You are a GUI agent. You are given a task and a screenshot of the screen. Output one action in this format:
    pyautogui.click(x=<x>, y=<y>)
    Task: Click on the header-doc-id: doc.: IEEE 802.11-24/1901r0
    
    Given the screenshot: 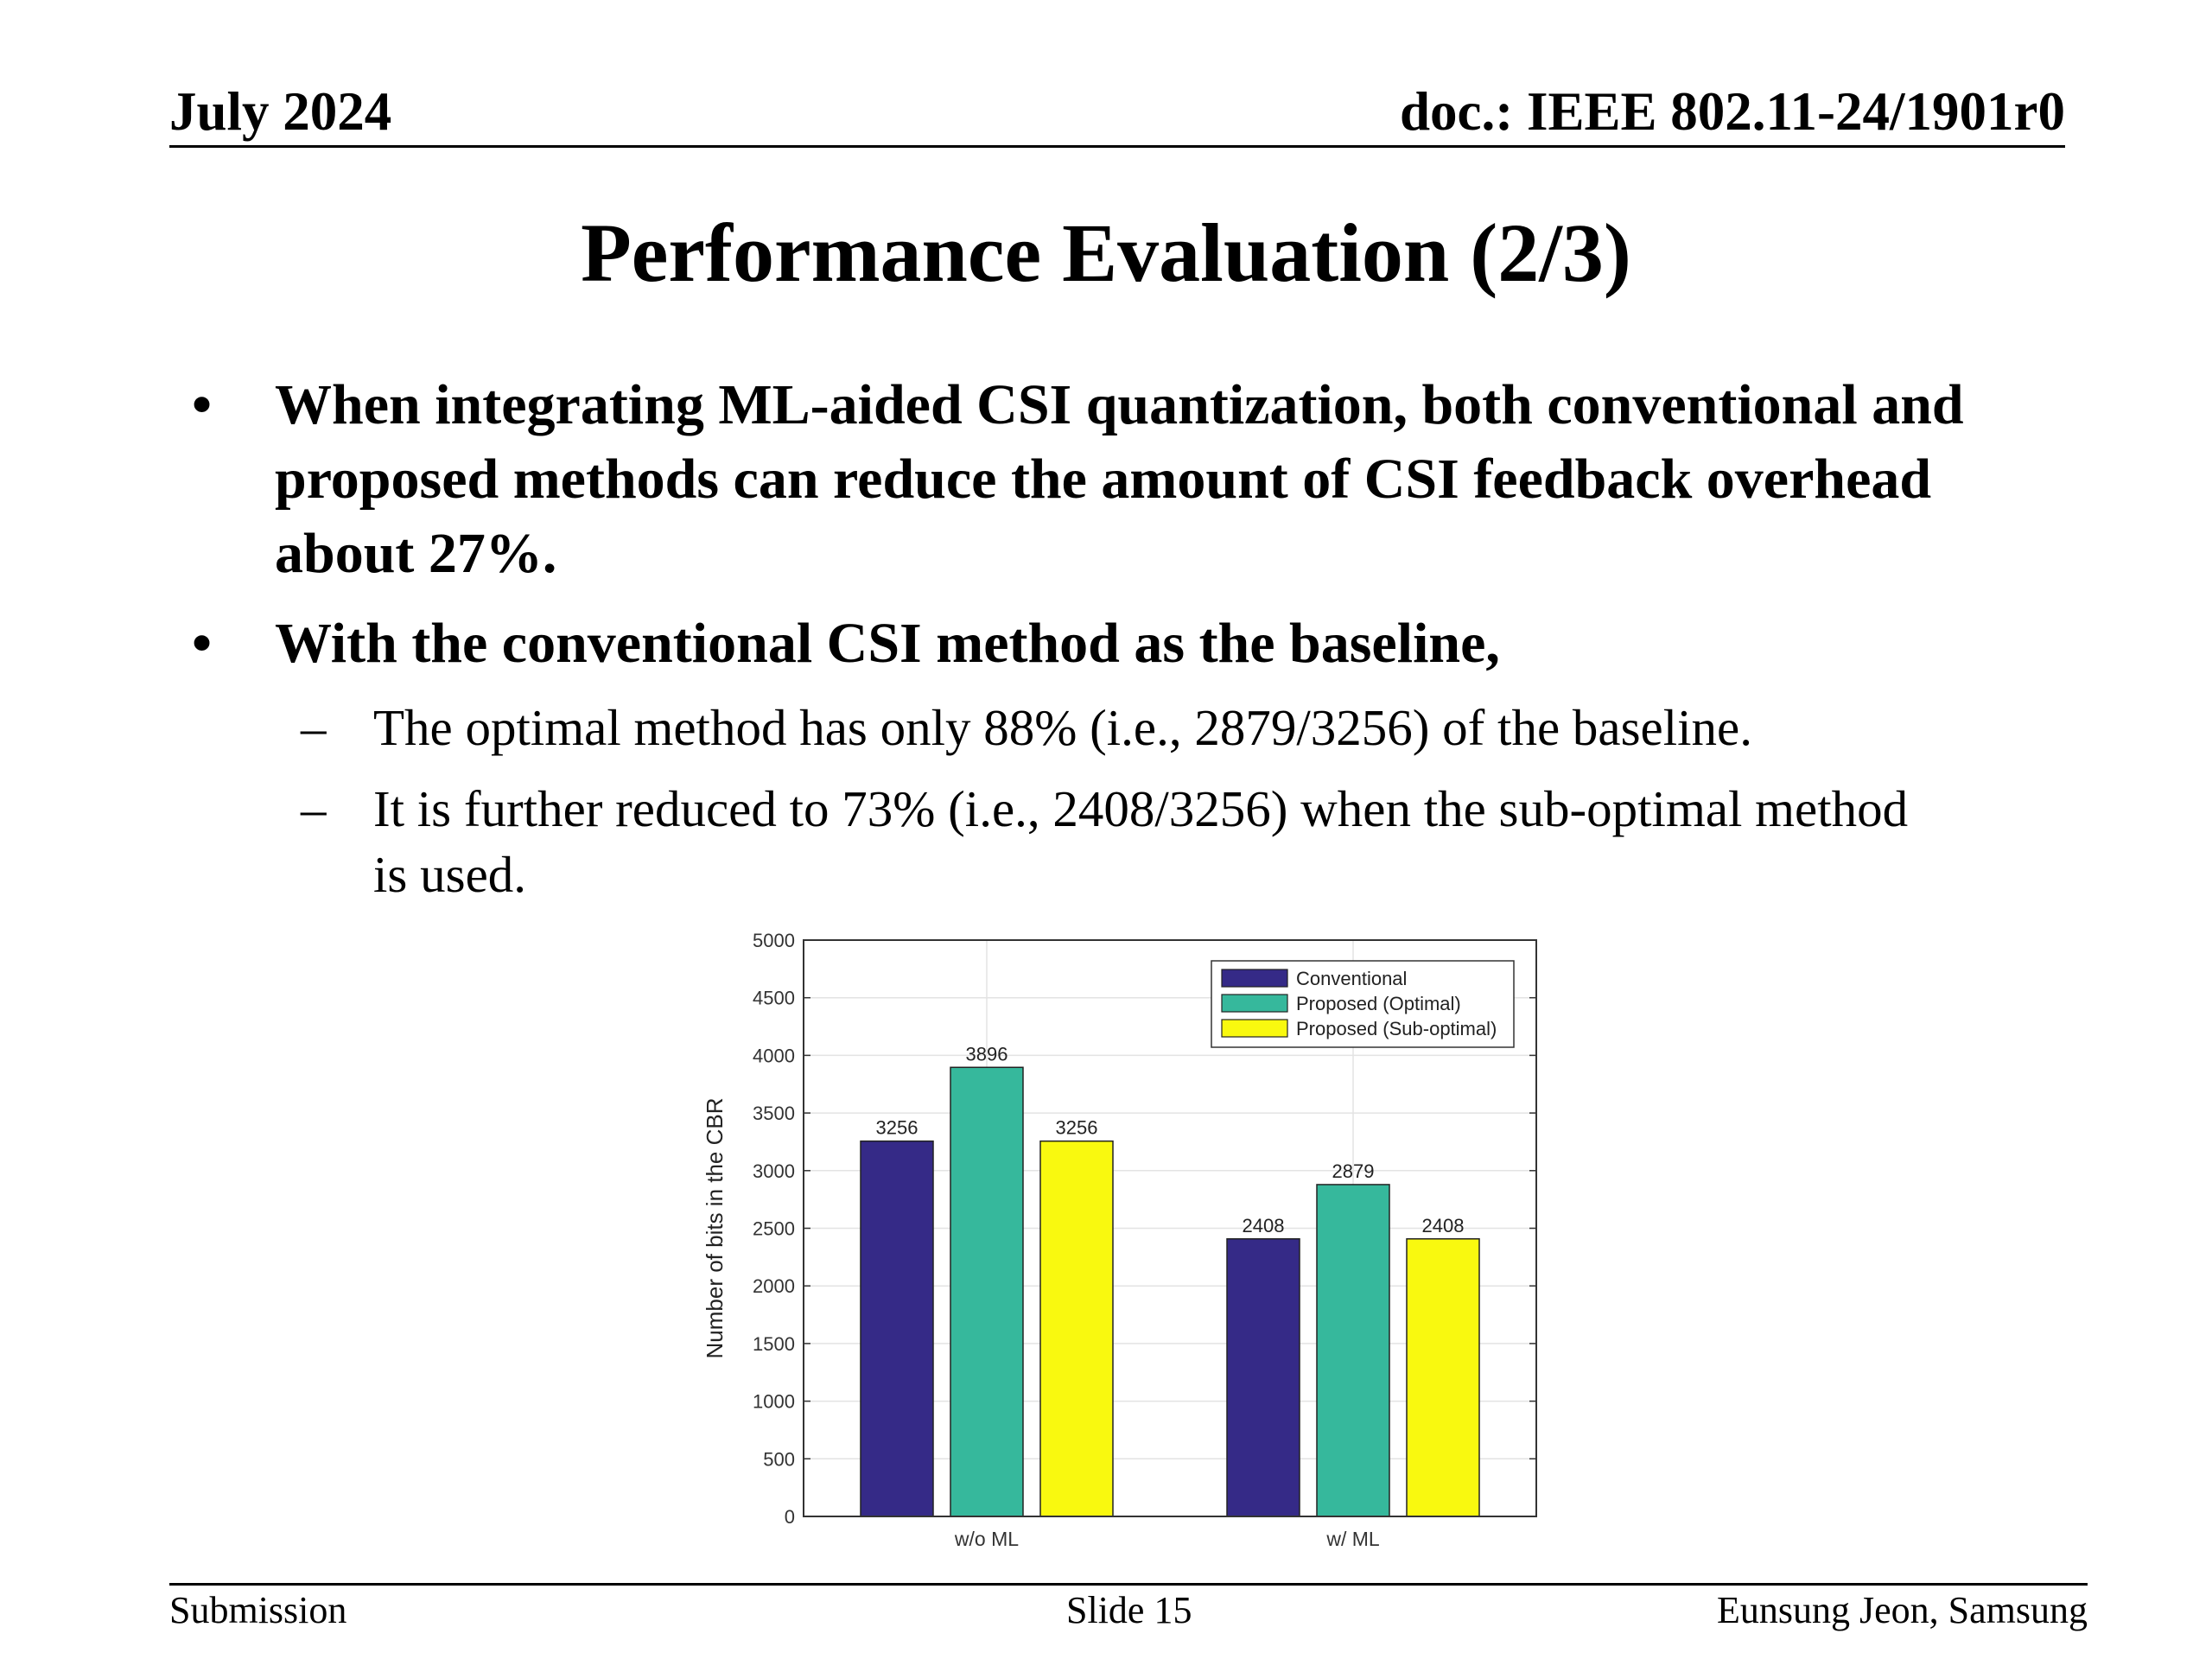 What is the action you would take?
    pyautogui.click(x=1732, y=111)
    